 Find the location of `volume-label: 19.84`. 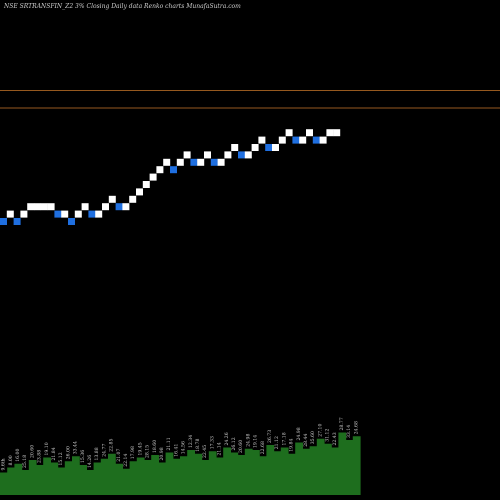

volume-label: 19.84 is located at coordinates (292, 445).